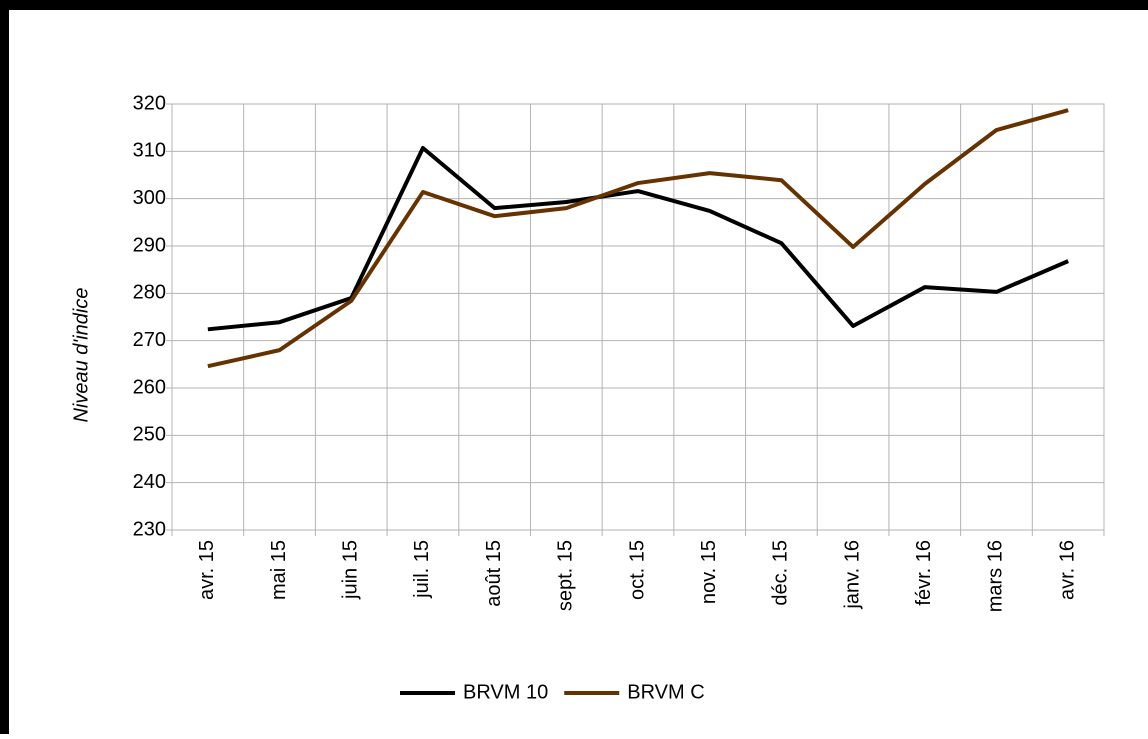 The width and height of the screenshot is (1148, 739). What do you see at coordinates (494, 573) in the screenshot?
I see `x-tick-label: août 15` at bounding box center [494, 573].